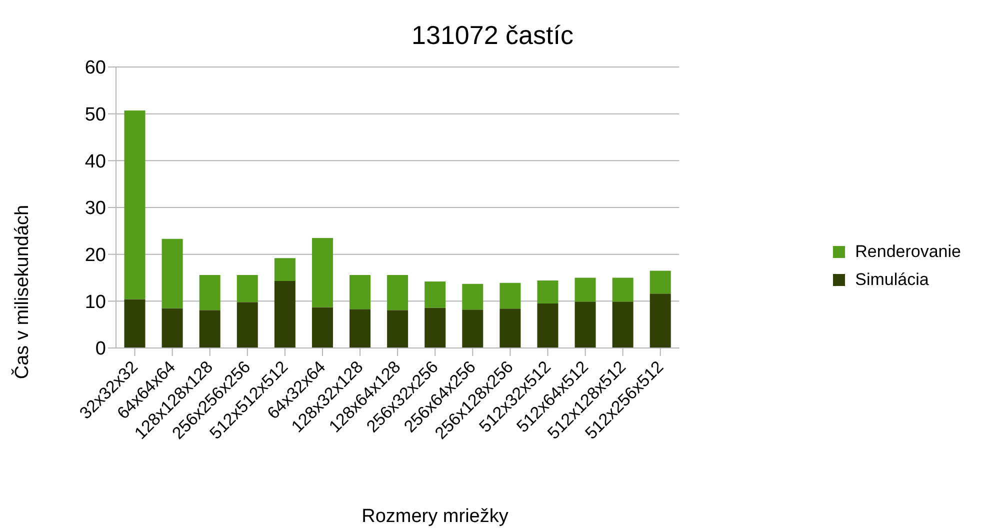 The width and height of the screenshot is (989, 531). What do you see at coordinates (95, 68) in the screenshot?
I see `y-tick-label: 60` at bounding box center [95, 68].